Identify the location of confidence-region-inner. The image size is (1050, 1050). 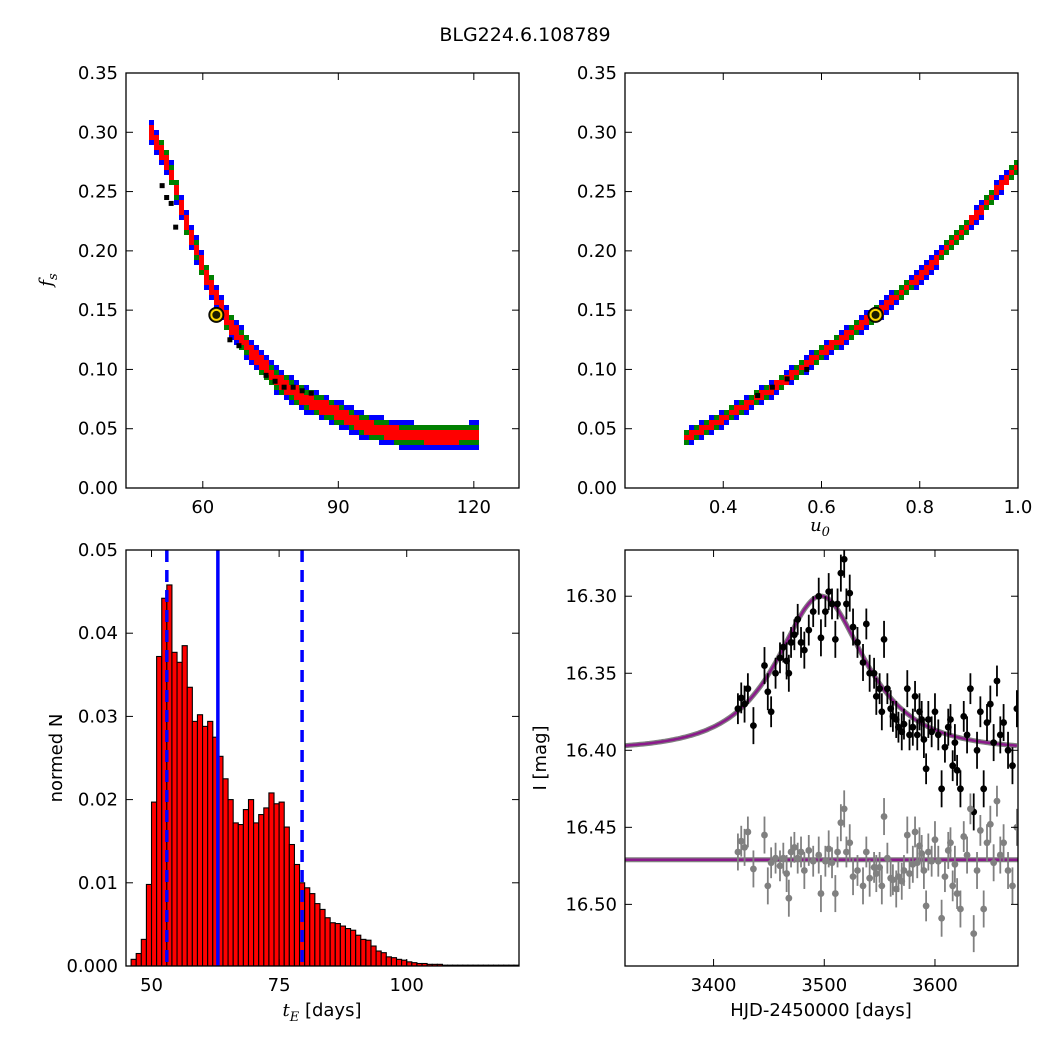
(314, 285).